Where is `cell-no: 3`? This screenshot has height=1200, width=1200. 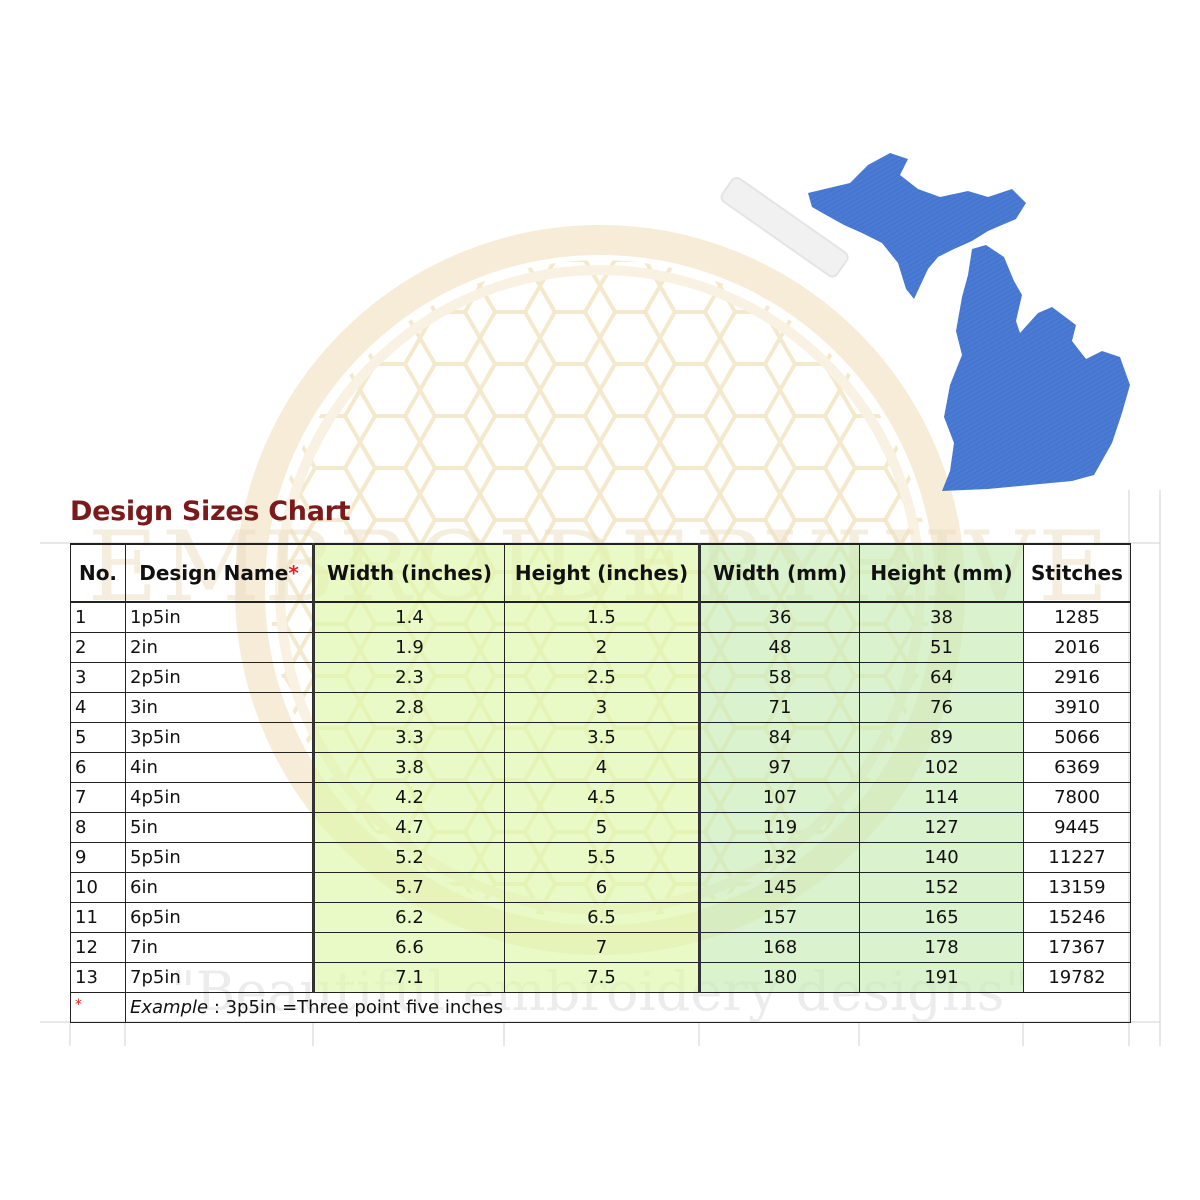 cell-no: 3 is located at coordinates (98, 677).